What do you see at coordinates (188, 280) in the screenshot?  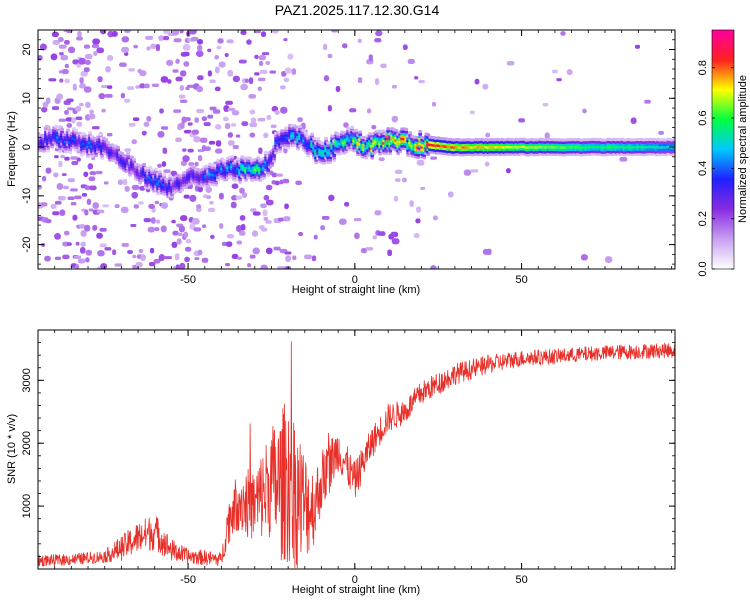 I see `x-tick-label: -50` at bounding box center [188, 280].